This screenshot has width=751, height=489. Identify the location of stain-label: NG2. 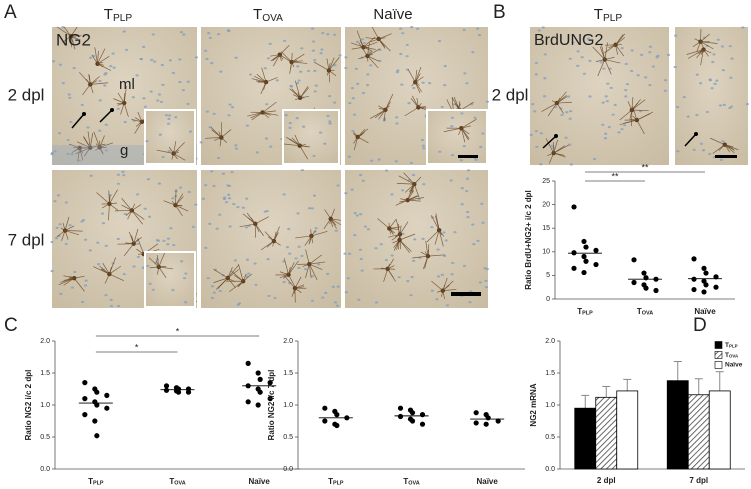
(73, 39).